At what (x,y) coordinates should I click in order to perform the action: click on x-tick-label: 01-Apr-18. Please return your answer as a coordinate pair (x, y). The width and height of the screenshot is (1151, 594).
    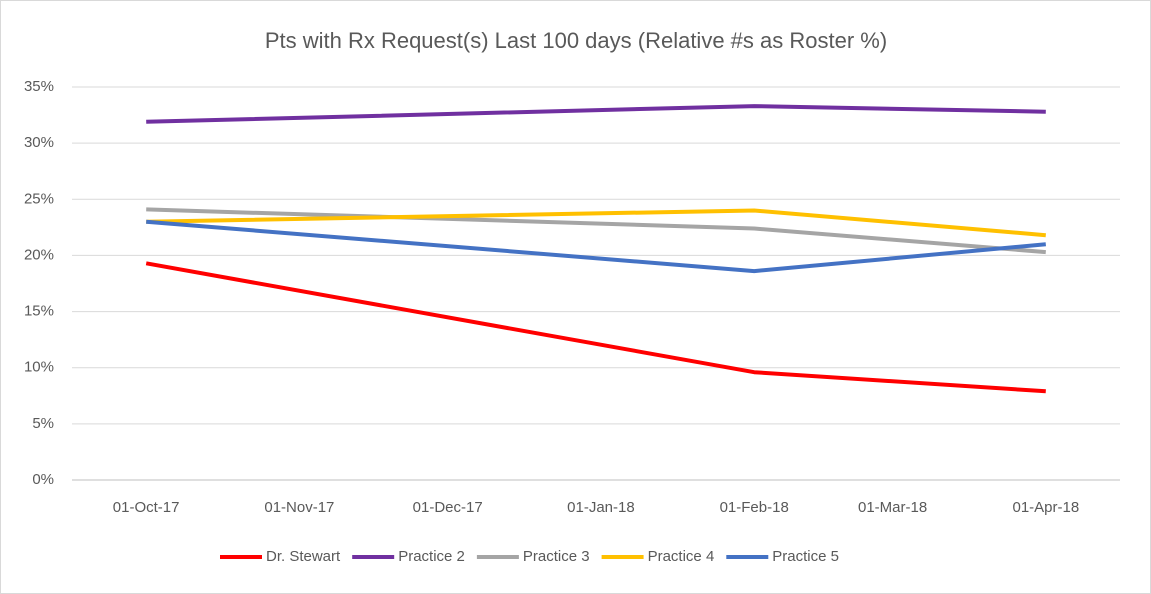
    Looking at the image, I should click on (1045, 507).